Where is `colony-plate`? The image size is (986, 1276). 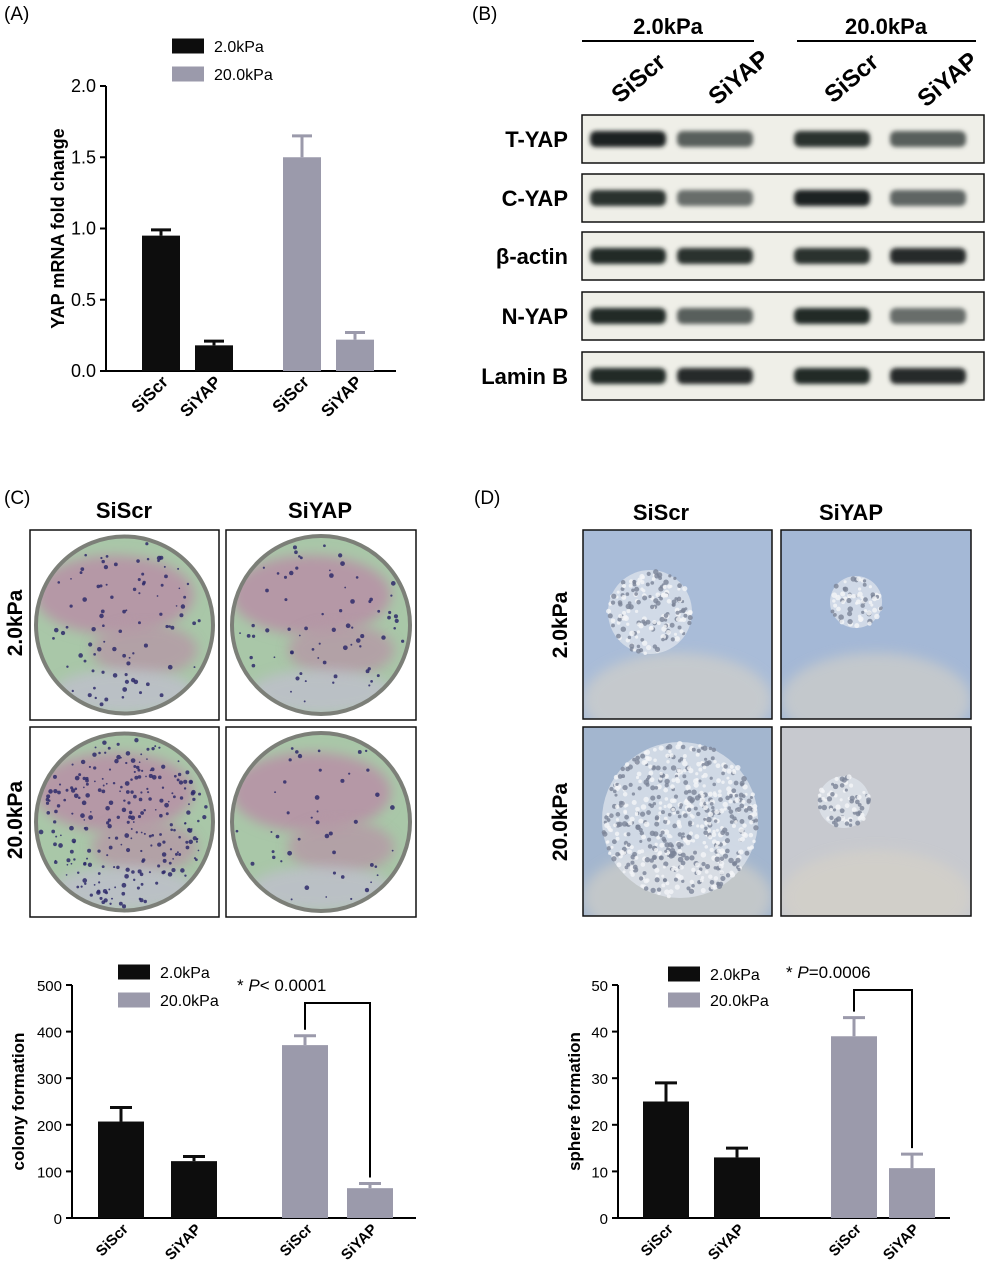
colony-plate is located at coordinates (124, 625).